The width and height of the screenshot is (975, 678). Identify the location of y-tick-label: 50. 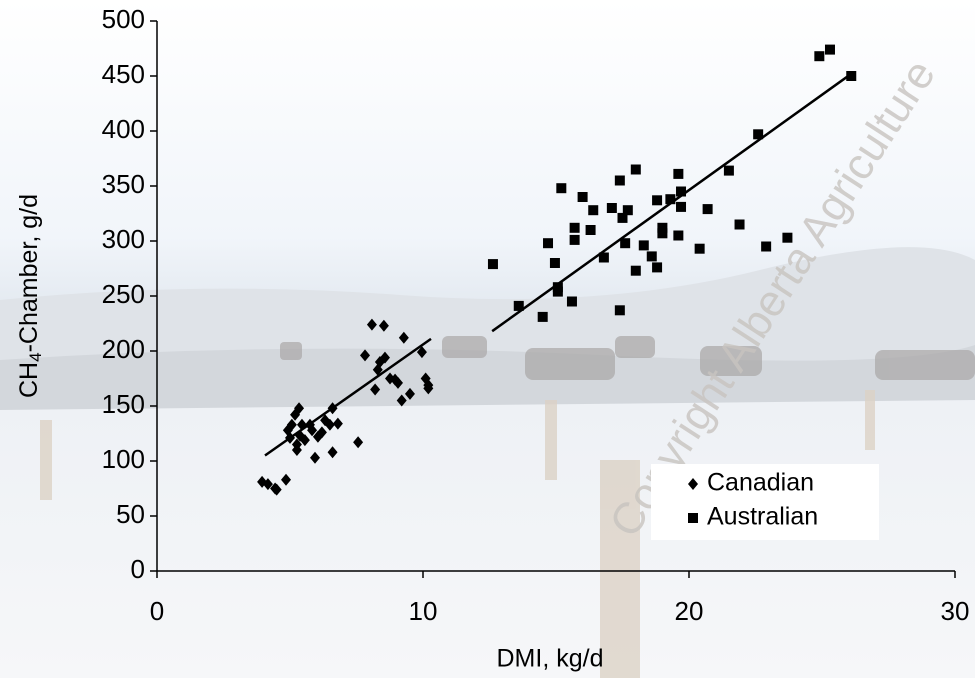
(130, 514).